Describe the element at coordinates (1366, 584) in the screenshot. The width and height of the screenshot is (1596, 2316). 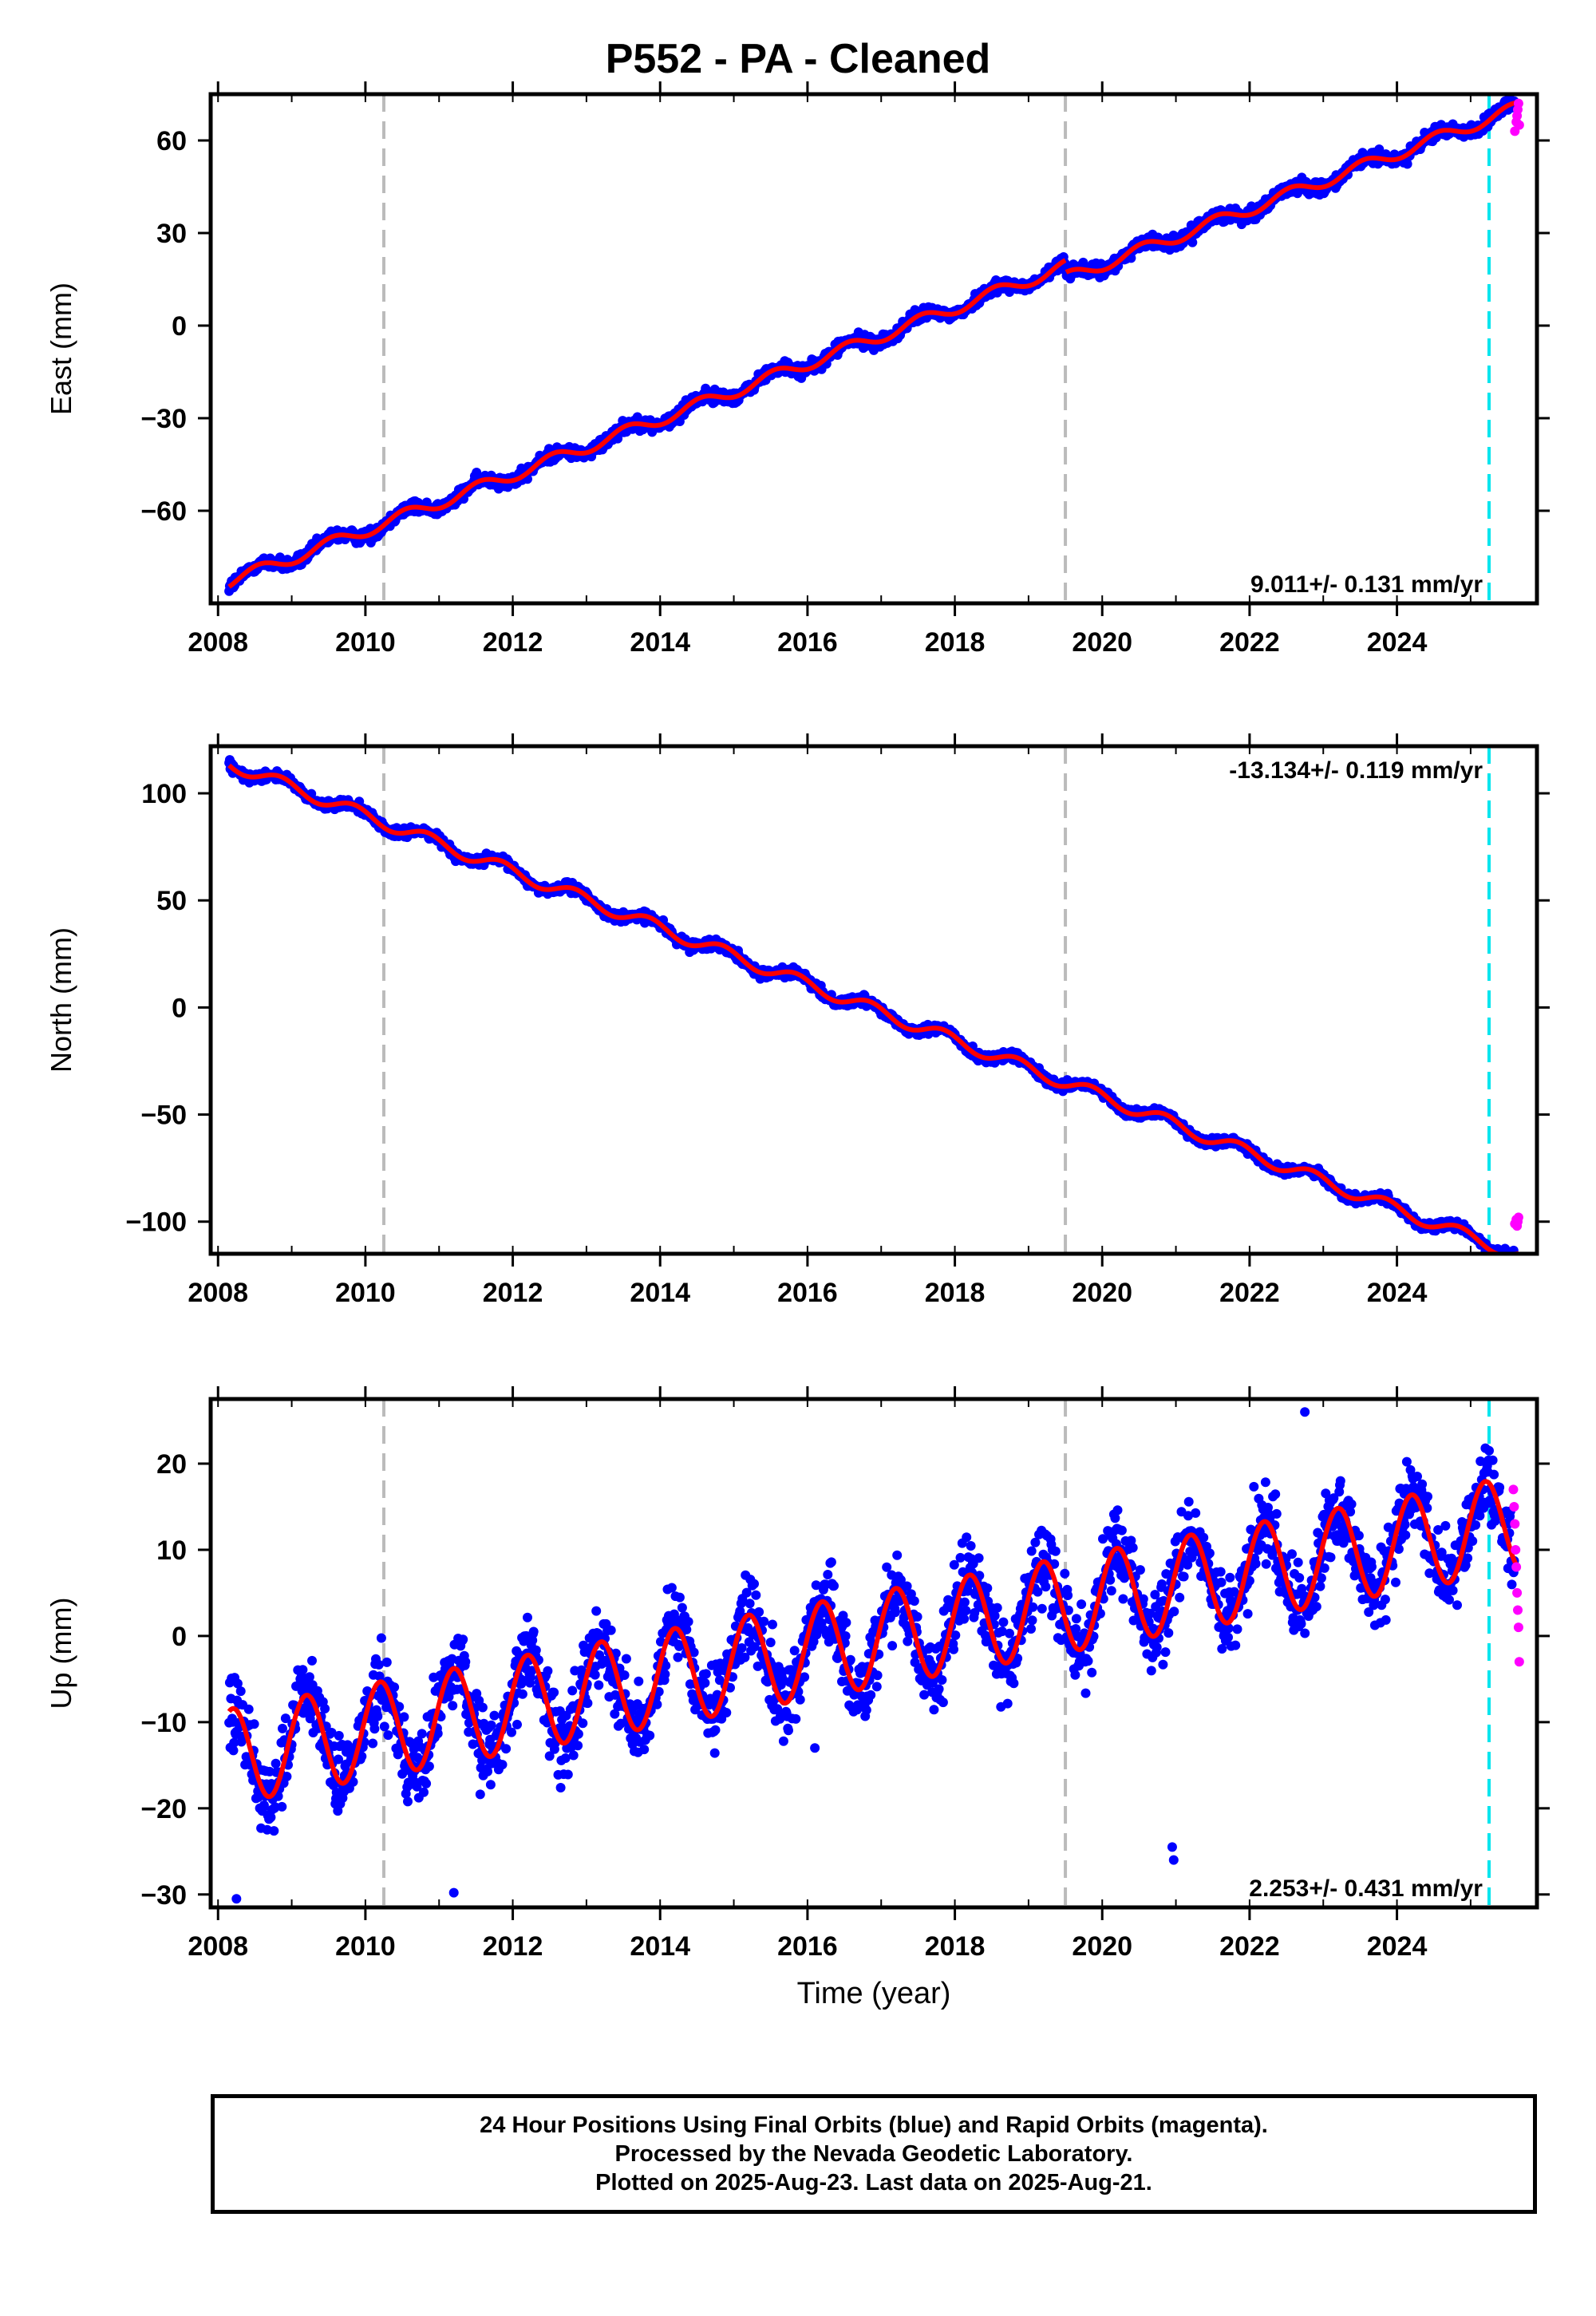
I see `rate-label: 9.011+/- 0.131 mm/yr` at that location.